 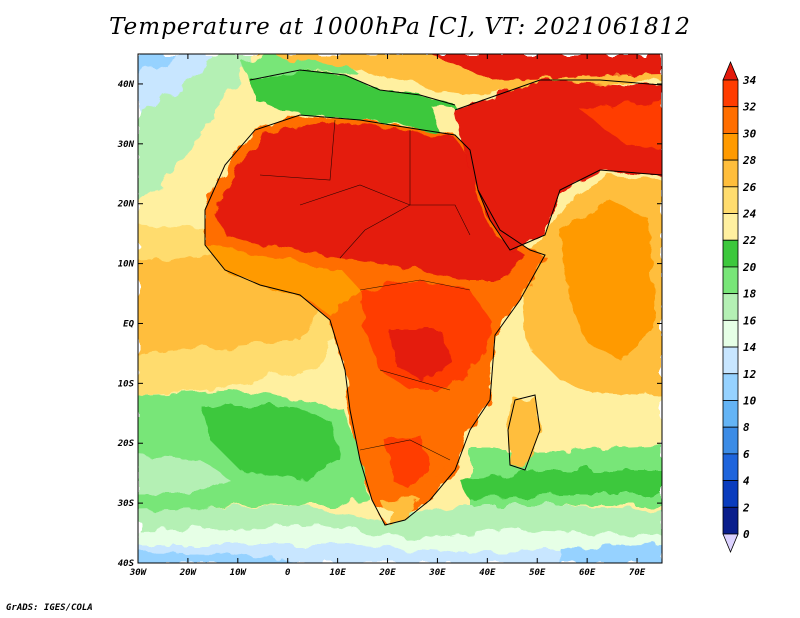 I want to click on lon-tick-label: 10W, so click(x=239, y=573).